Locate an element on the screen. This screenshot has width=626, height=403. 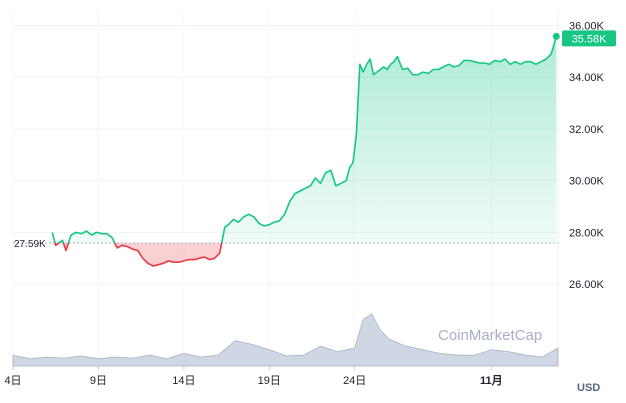
price-area-below is located at coordinates (138, 254).